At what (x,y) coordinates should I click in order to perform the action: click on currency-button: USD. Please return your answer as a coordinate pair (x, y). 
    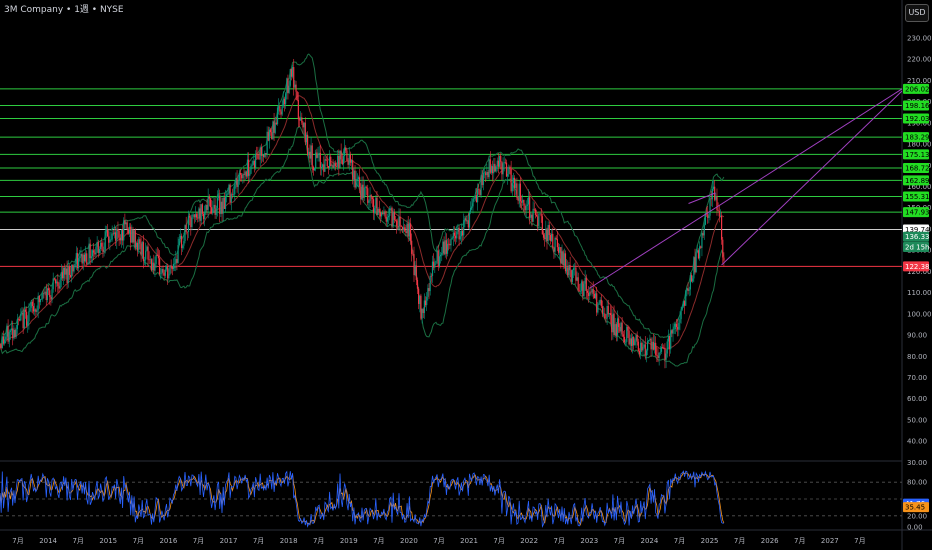
    Looking at the image, I should click on (917, 13).